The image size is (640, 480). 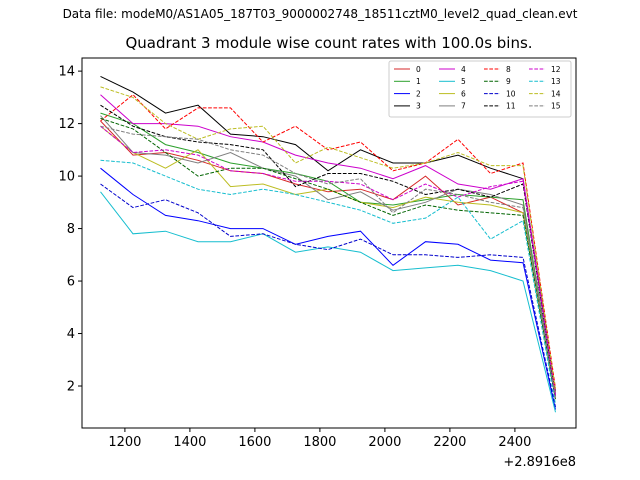 What do you see at coordinates (449, 442) in the screenshot?
I see `x-tick-label: 2200` at bounding box center [449, 442].